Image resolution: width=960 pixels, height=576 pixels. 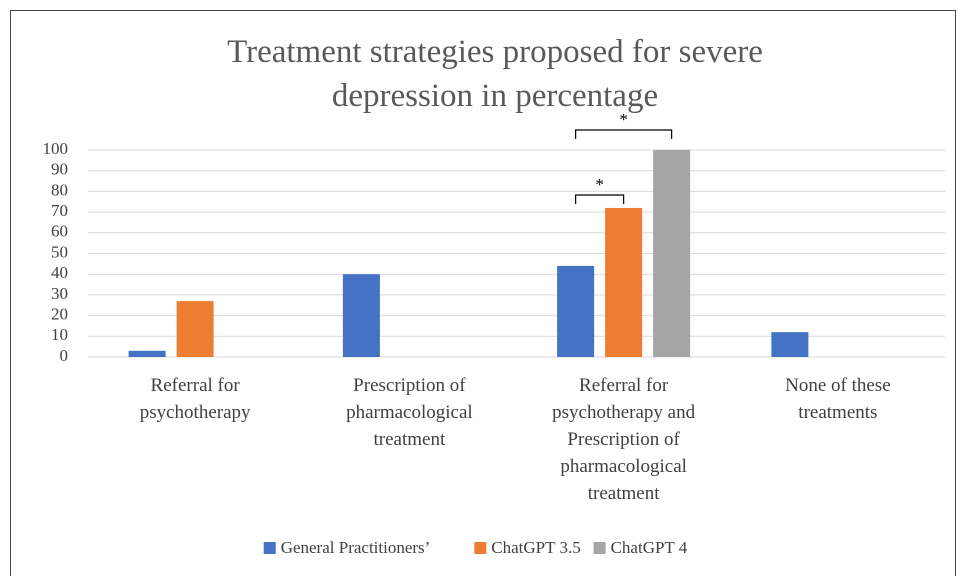 I want to click on y-tick-label: 100, so click(x=56, y=148).